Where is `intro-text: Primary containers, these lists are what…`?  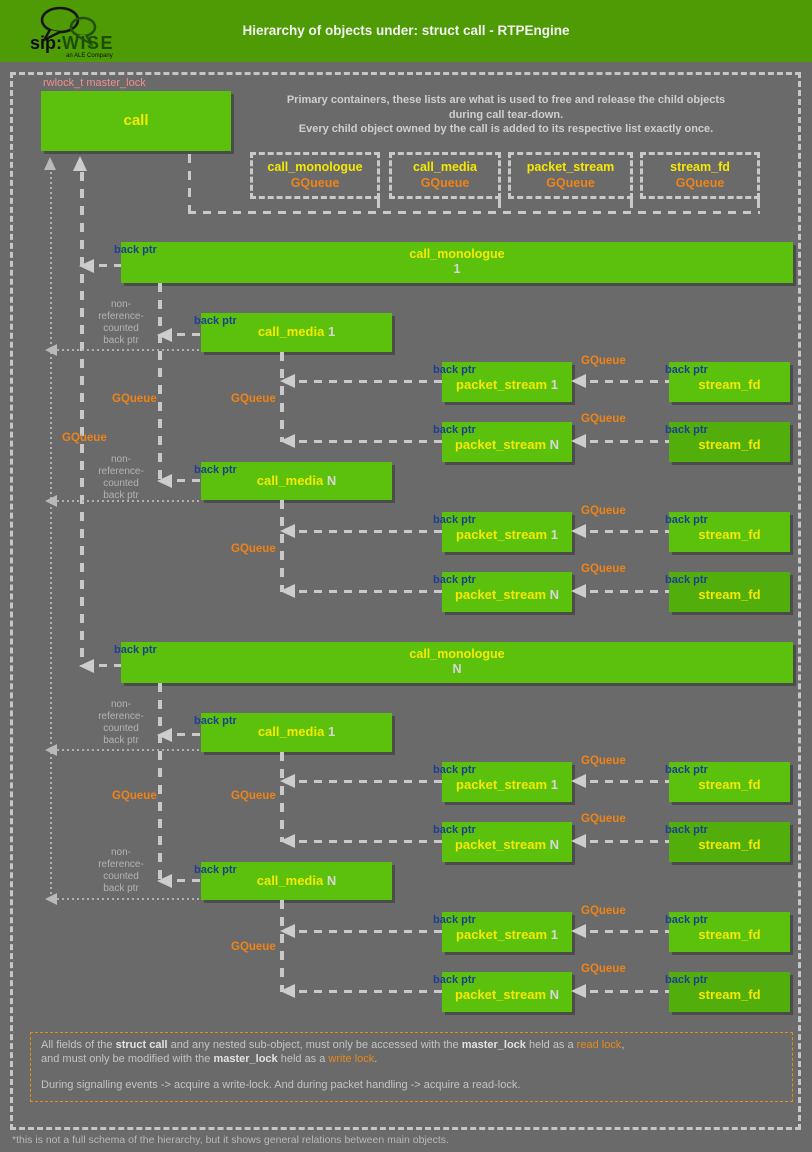
intro-text: Primary containers, these lists are what… is located at coordinates (506, 115).